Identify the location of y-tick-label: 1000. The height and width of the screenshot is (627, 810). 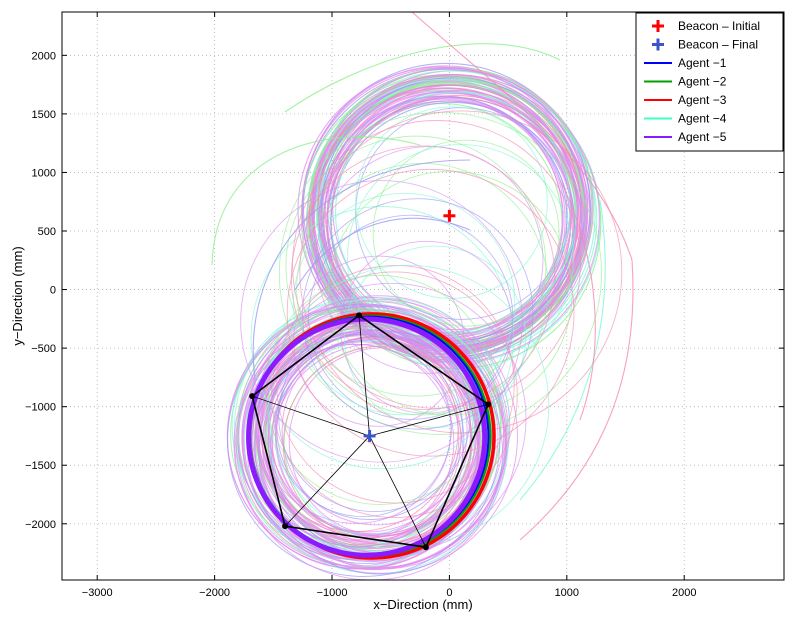
(44, 173).